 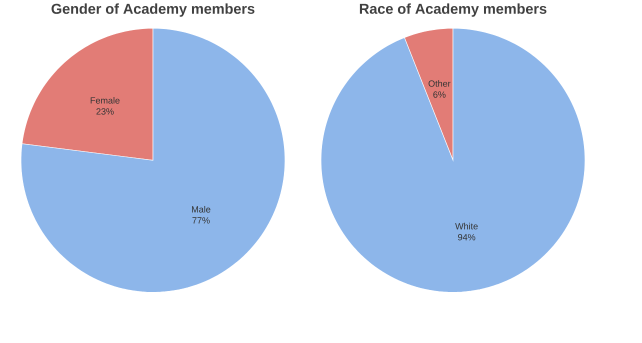 I want to click on data-label: 77%, so click(x=201, y=220).